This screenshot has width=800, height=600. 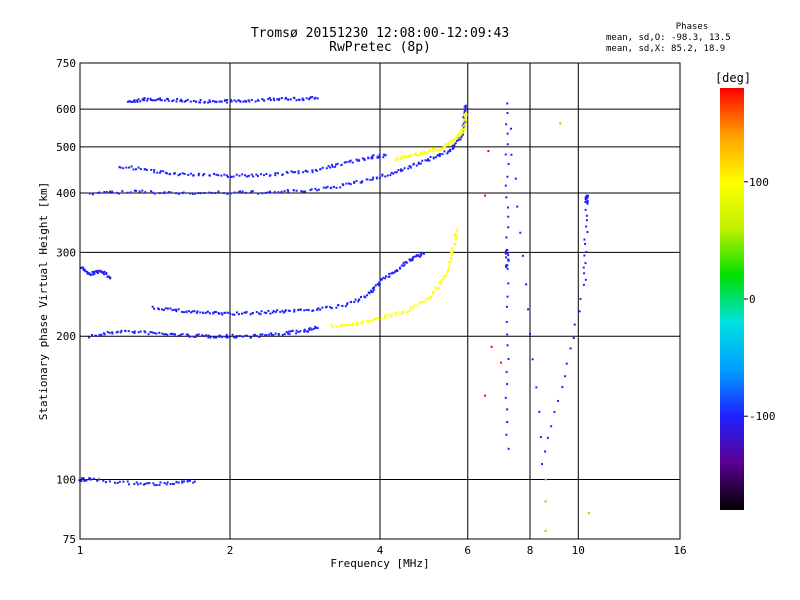 What do you see at coordinates (66, 480) in the screenshot?
I see `y-tick-label: 100` at bounding box center [66, 480].